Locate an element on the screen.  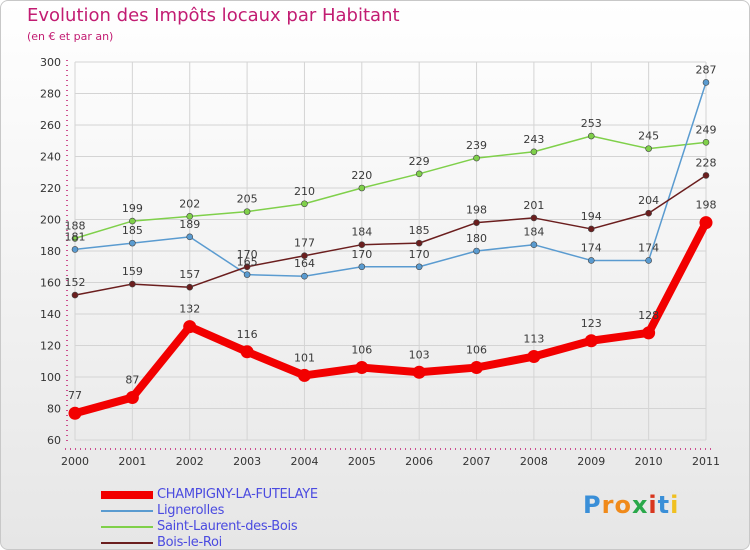
data-label-bois-le-roi: 204 is located at coordinates (648, 200).